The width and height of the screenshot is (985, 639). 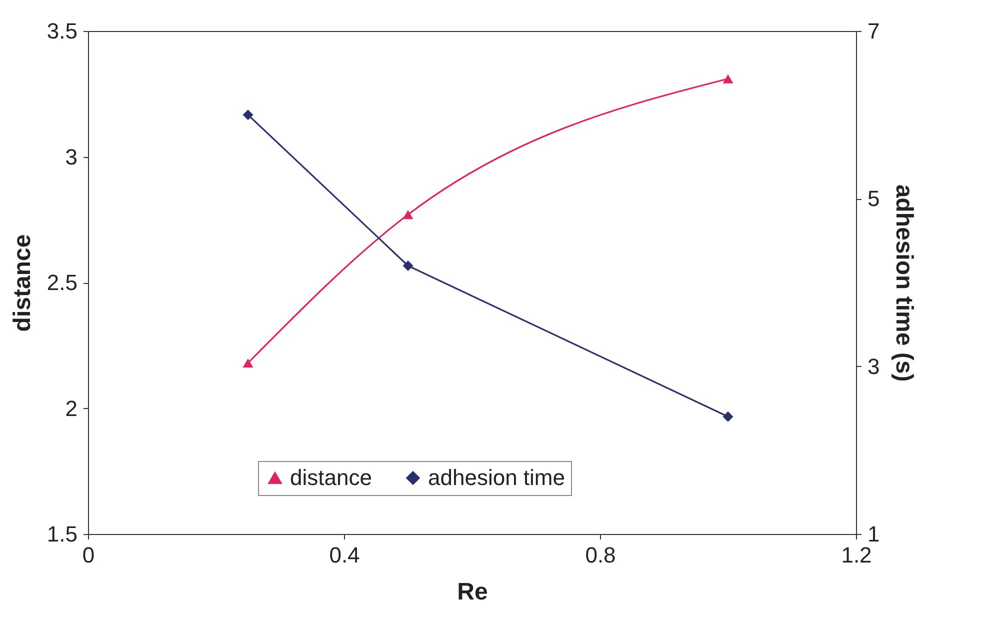 What do you see at coordinates (600, 555) in the screenshot?
I see `x-tick-label: 0.8` at bounding box center [600, 555].